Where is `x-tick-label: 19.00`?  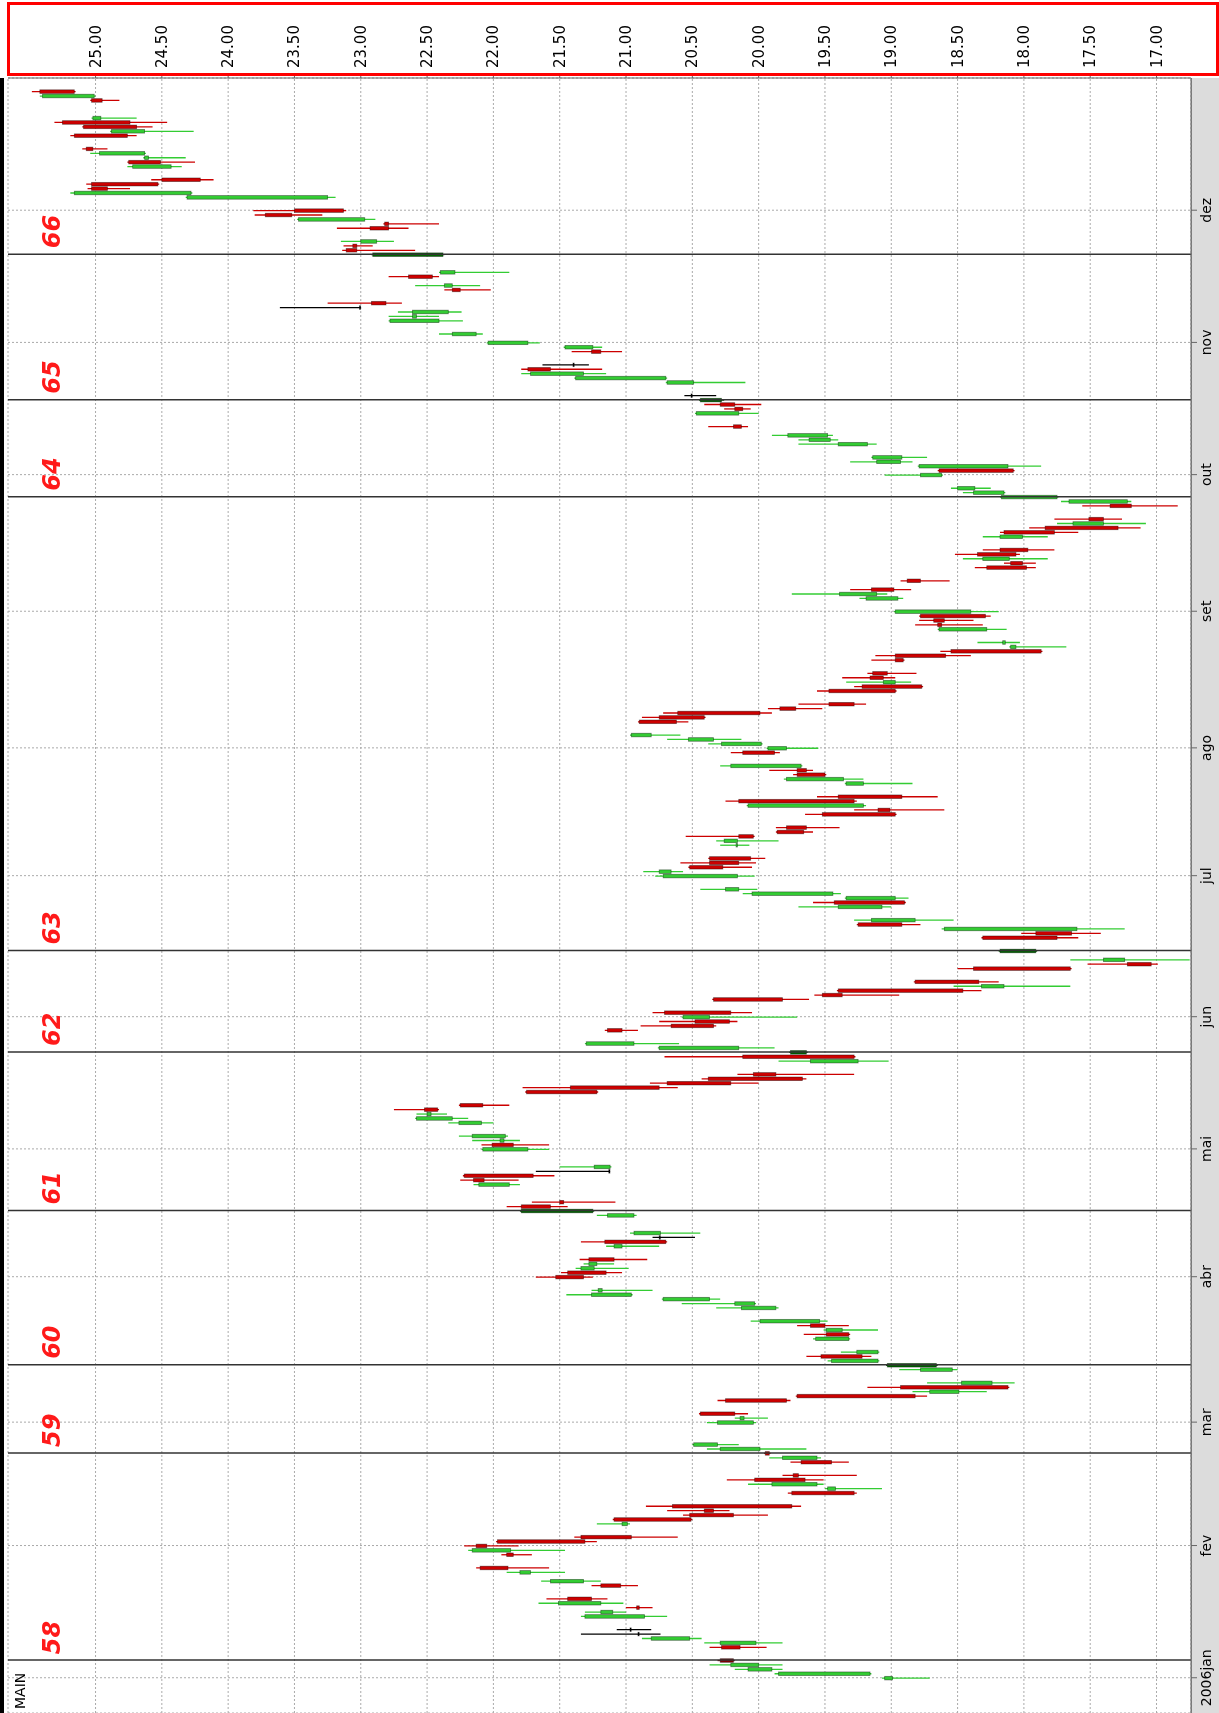
x-tick-label: 19.00 is located at coordinates (891, 46).